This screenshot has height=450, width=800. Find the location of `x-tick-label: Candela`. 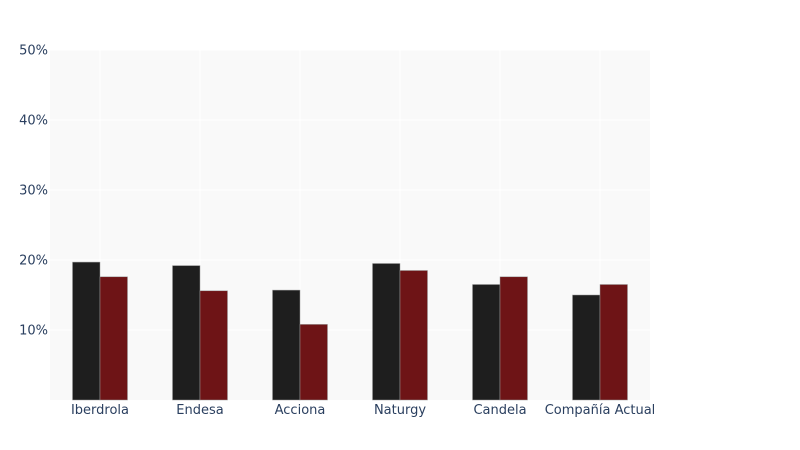

x-tick-label: Candela is located at coordinates (499, 410).